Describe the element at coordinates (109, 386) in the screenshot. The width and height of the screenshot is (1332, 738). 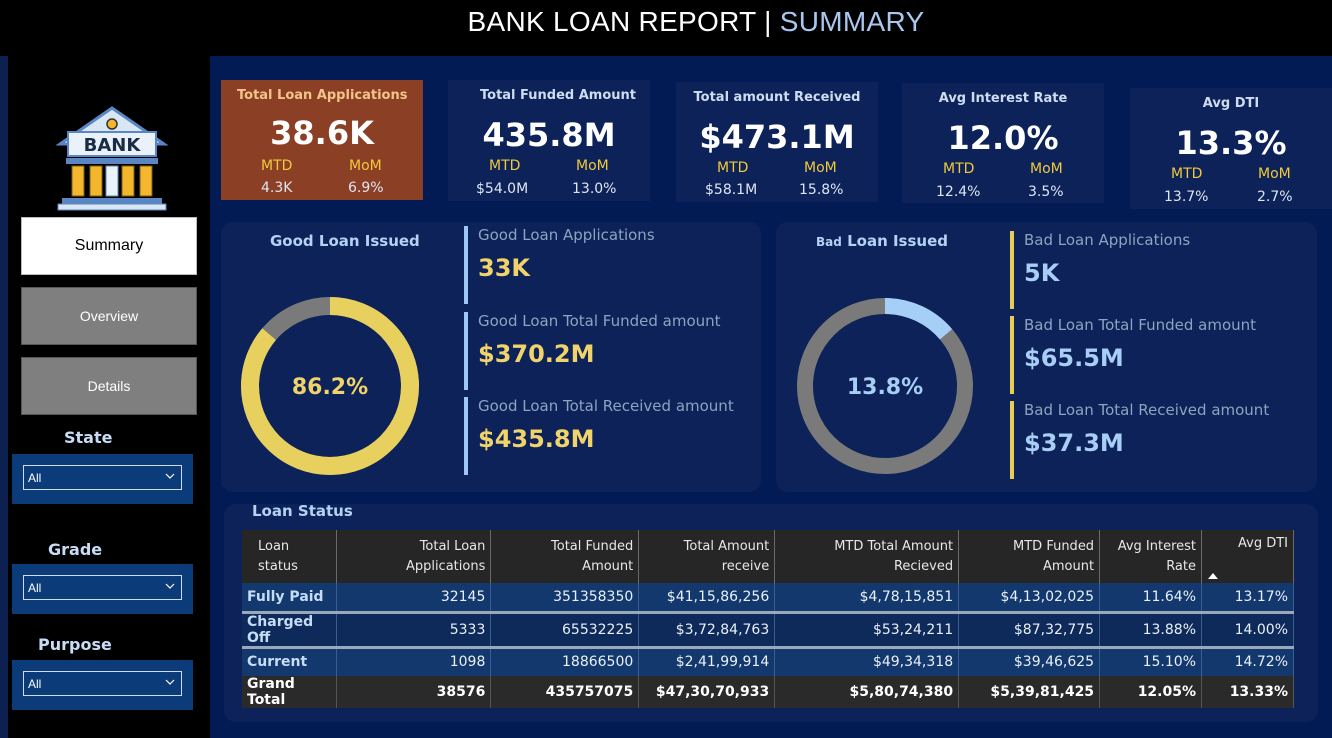
I see `nav-details-button: Details` at that location.